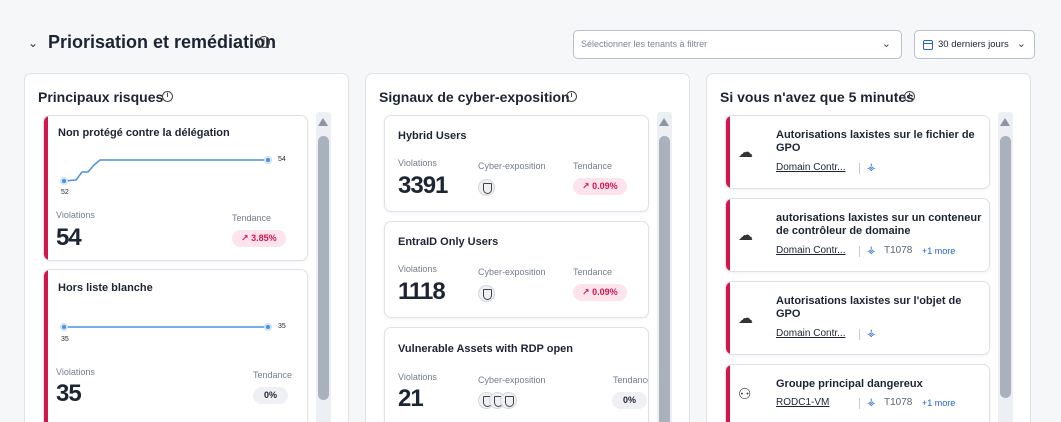 The height and width of the screenshot is (422, 1061). Describe the element at coordinates (411, 398) in the screenshot. I see `violations-count: 21` at that location.